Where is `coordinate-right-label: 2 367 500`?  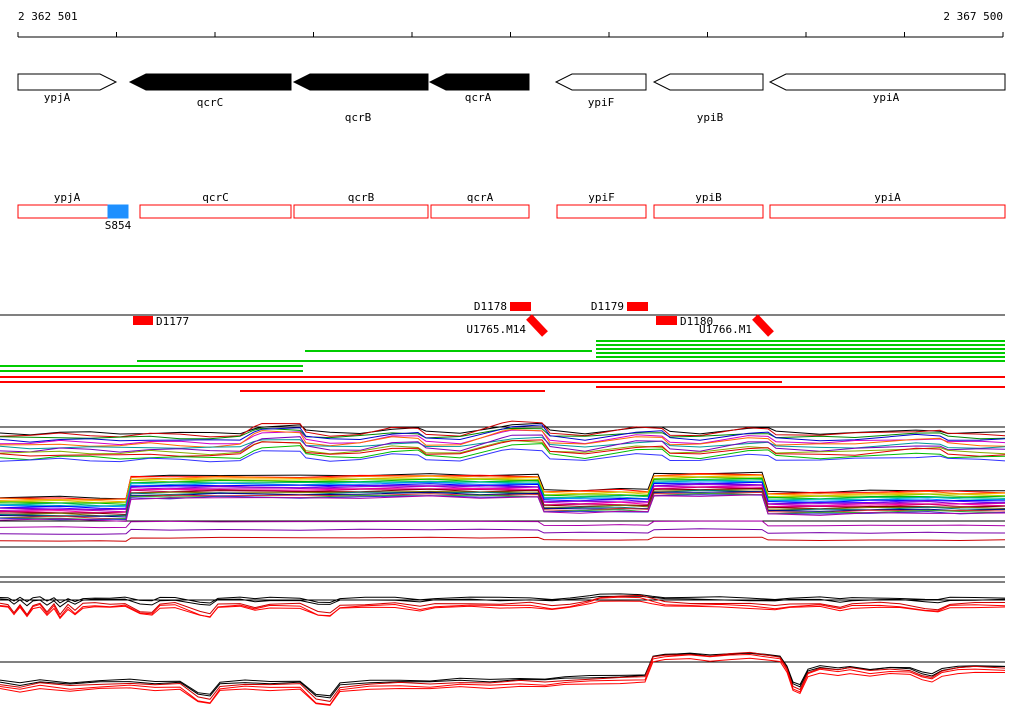
coordinate-right-label: 2 367 500 is located at coordinates (973, 16).